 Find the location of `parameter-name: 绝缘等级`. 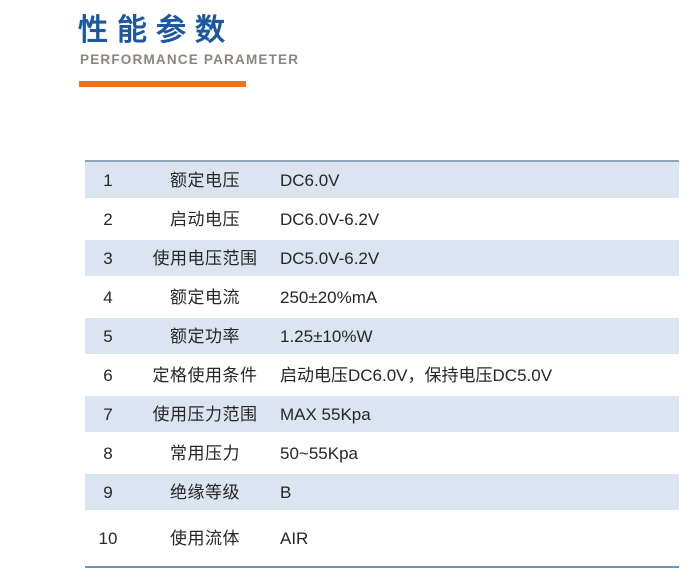

parameter-name: 绝缘等级 is located at coordinates (205, 492).